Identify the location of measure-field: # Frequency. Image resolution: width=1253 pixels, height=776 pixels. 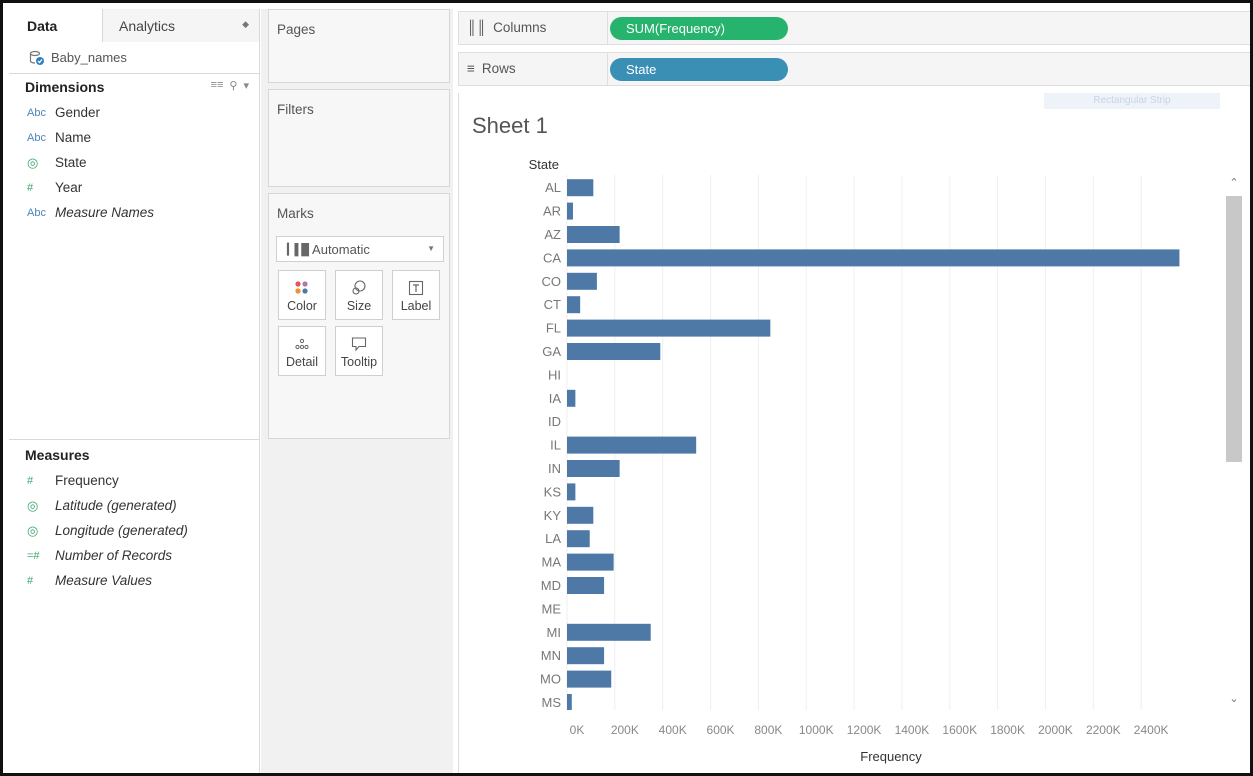
(134, 480).